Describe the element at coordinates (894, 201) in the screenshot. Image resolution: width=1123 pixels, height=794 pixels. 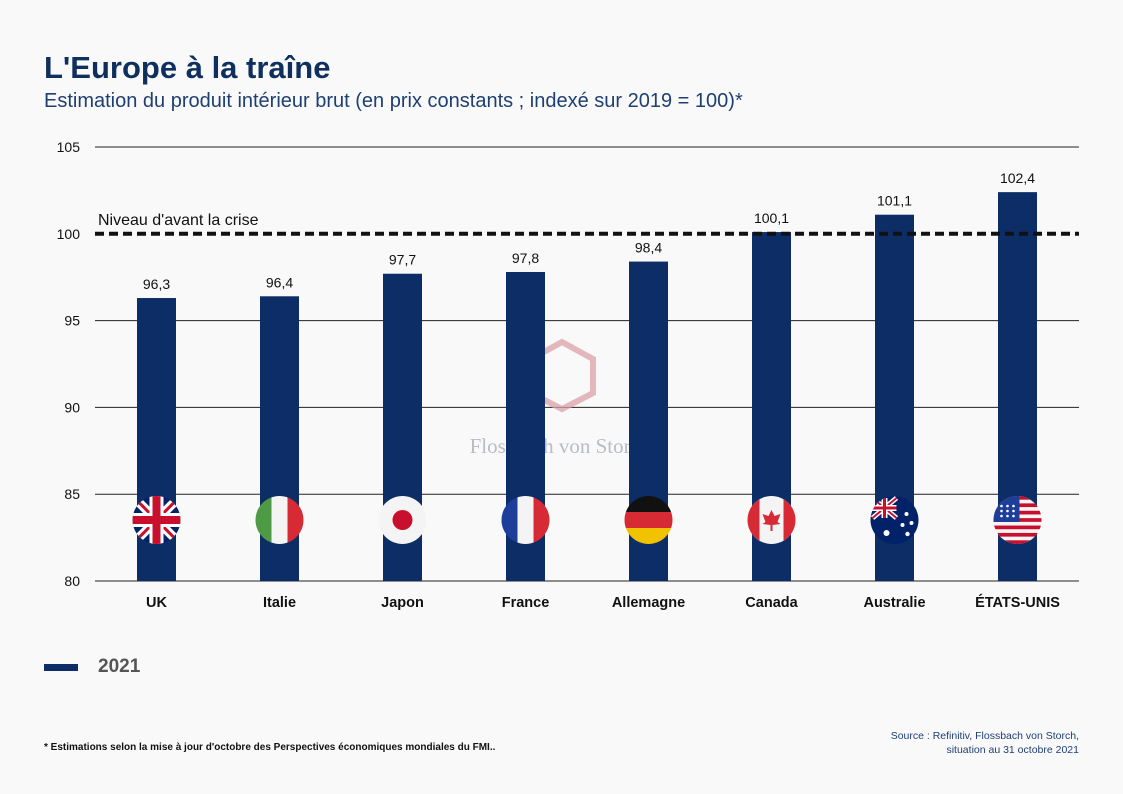
I see `data-label: 101,1` at that location.